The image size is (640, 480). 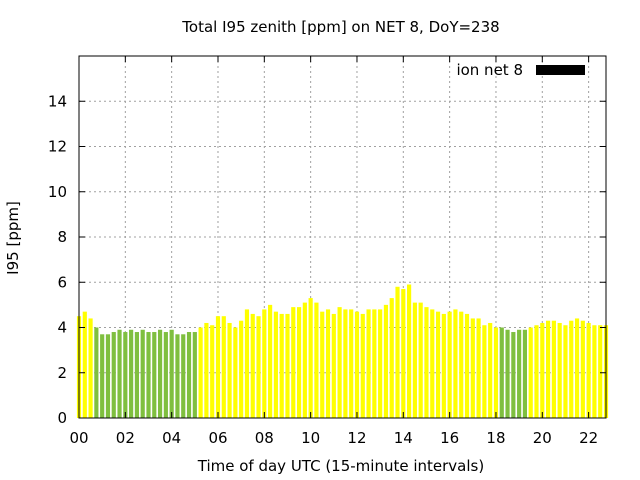 What do you see at coordinates (171, 438) in the screenshot?
I see `x-tick-label: 04` at bounding box center [171, 438].